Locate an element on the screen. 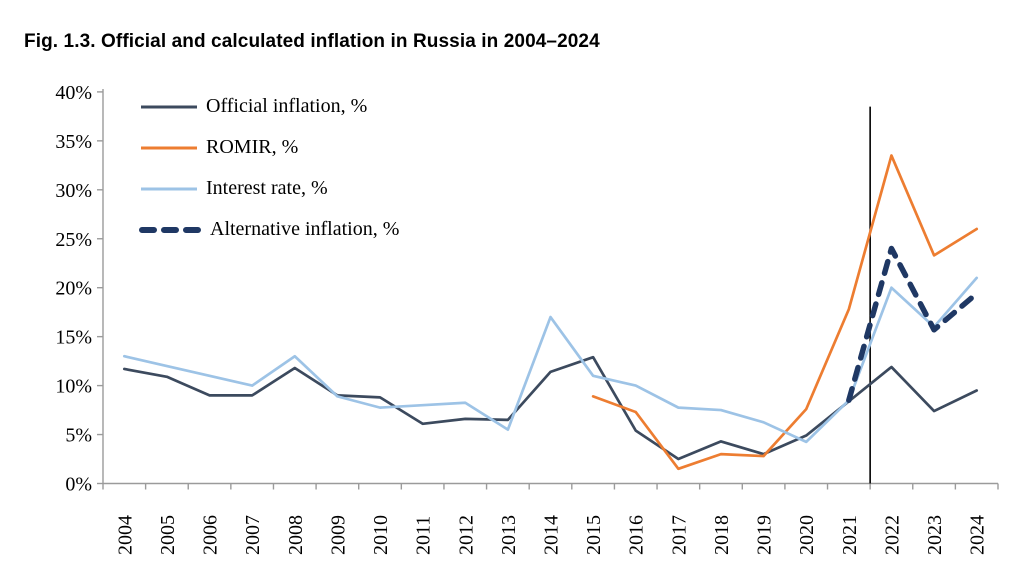  svg-text: 2005 is located at coordinates (168, 535).